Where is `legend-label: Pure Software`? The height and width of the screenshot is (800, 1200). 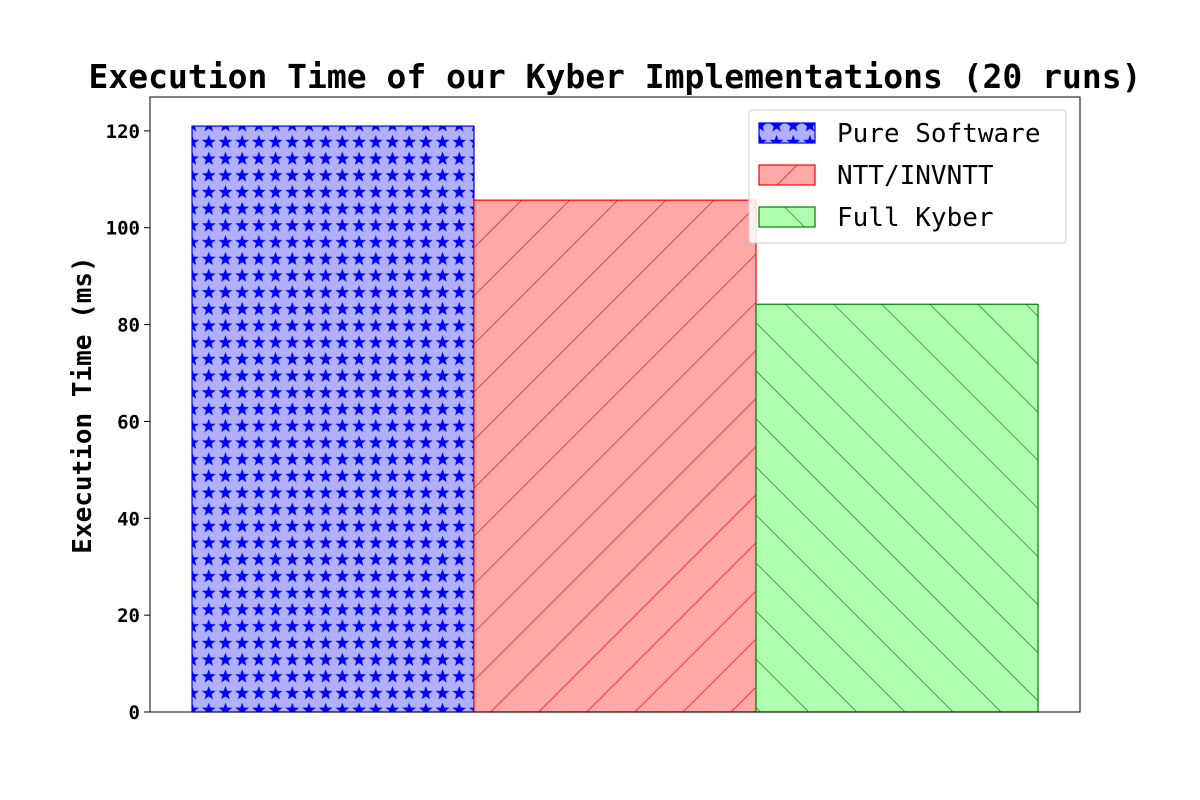
legend-label: Pure Software is located at coordinates (939, 134).